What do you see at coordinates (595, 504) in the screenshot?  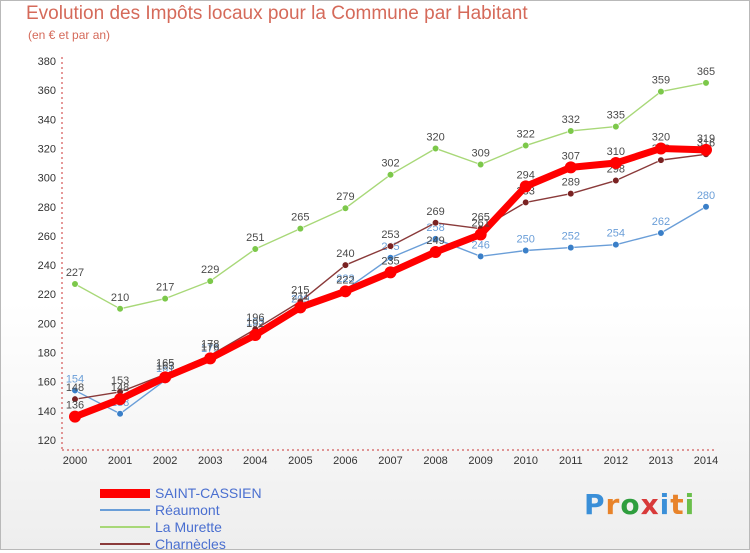 I see `logo-letter: P` at bounding box center [595, 504].